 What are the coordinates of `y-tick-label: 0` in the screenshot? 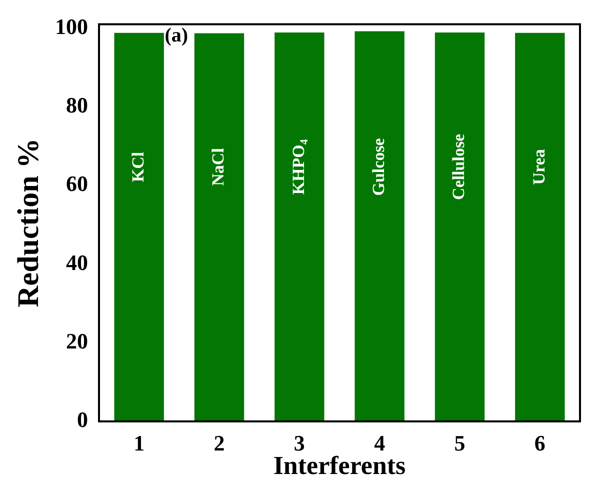 It's located at (82, 419).